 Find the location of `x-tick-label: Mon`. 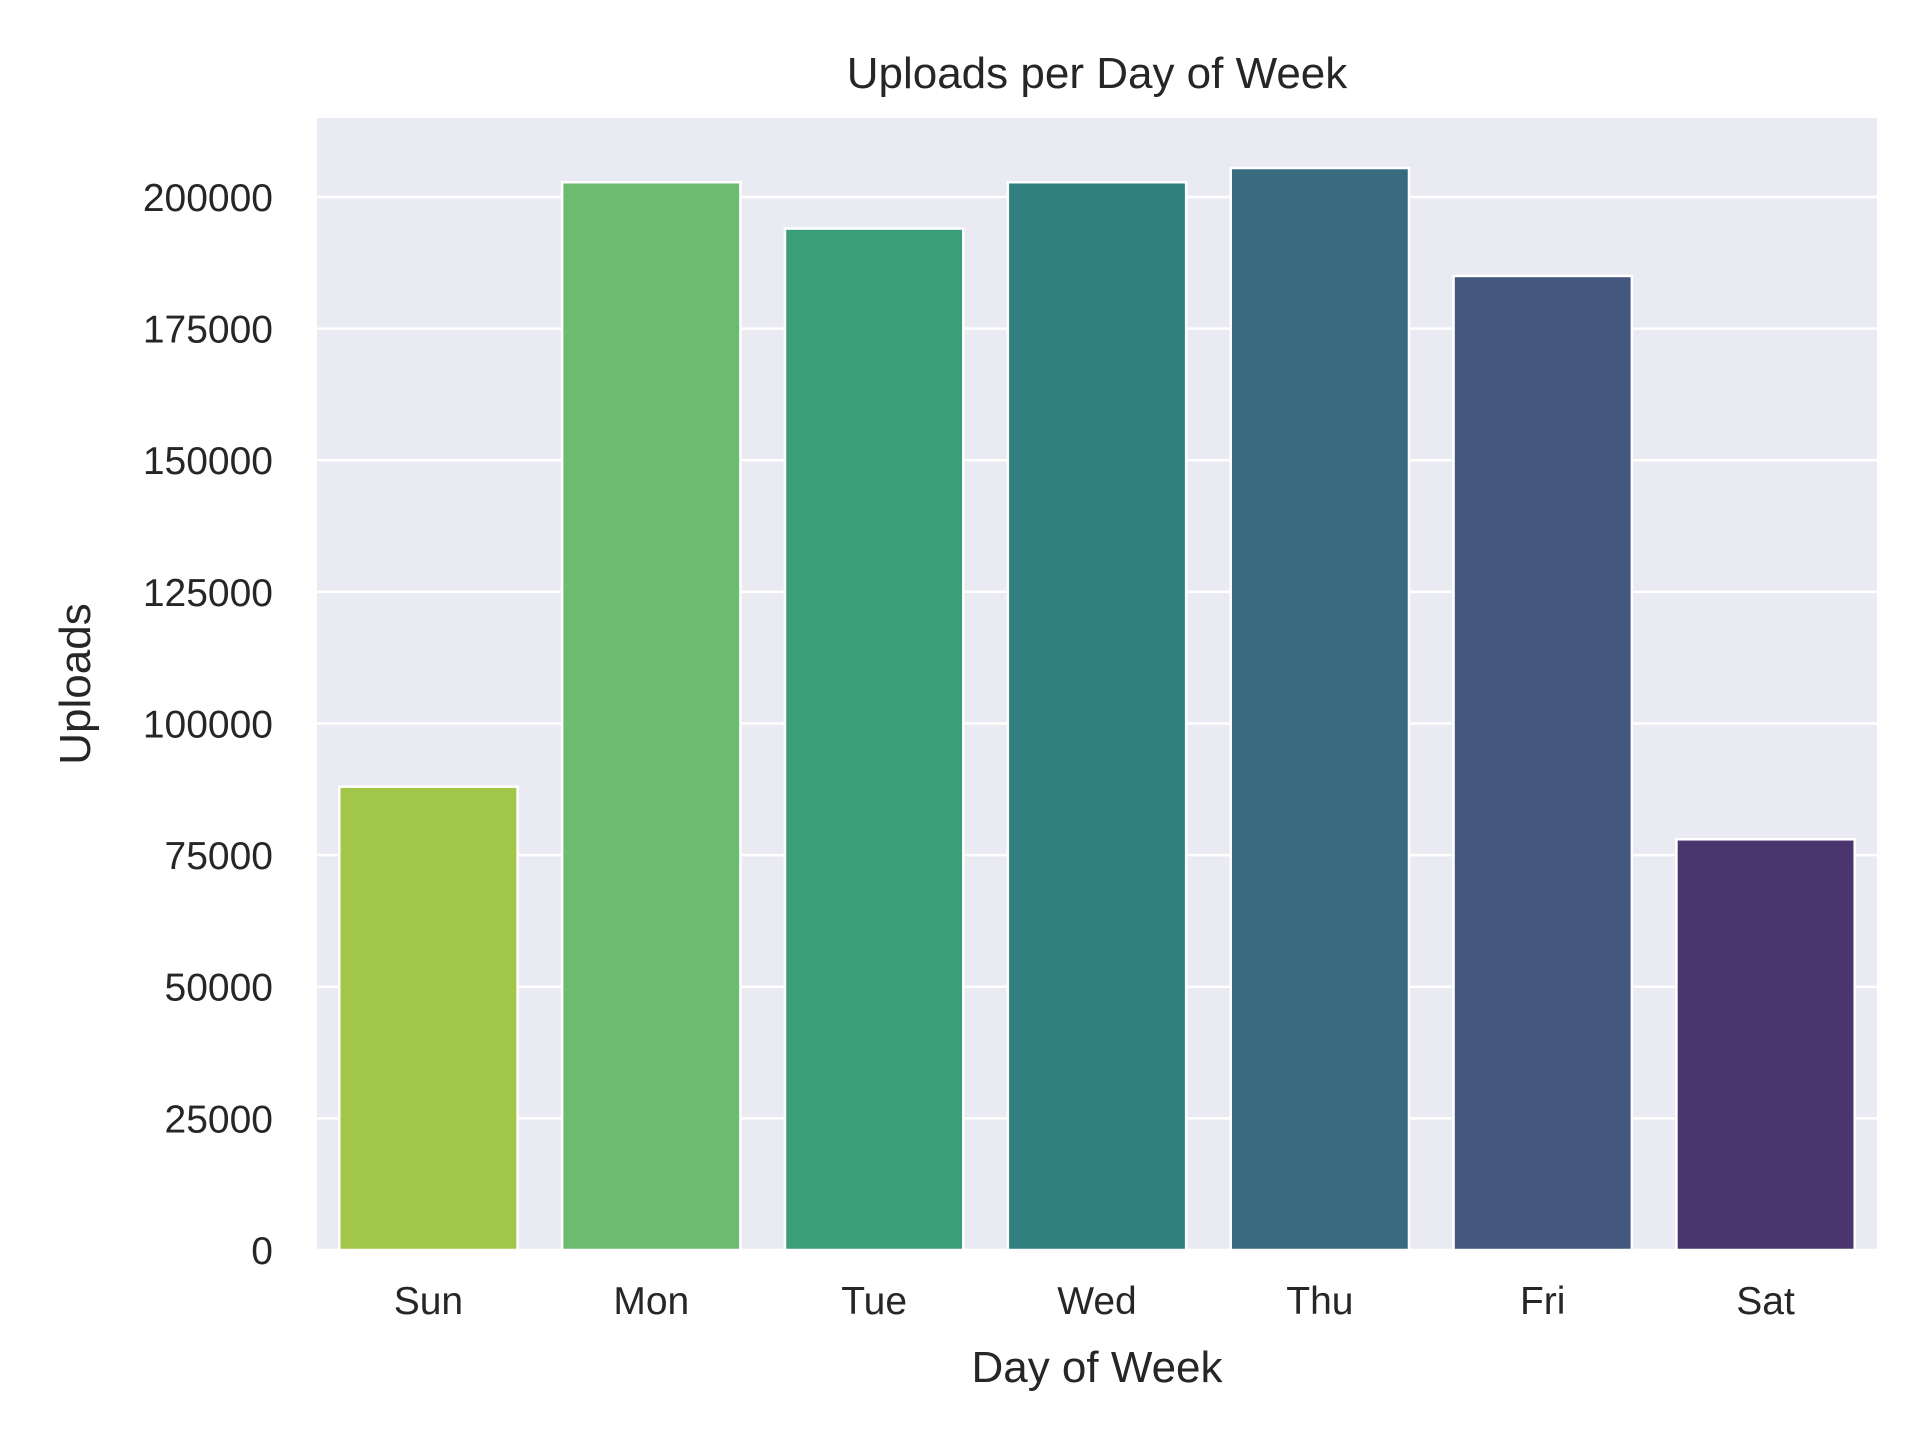

x-tick-label: Mon is located at coordinates (651, 1301).